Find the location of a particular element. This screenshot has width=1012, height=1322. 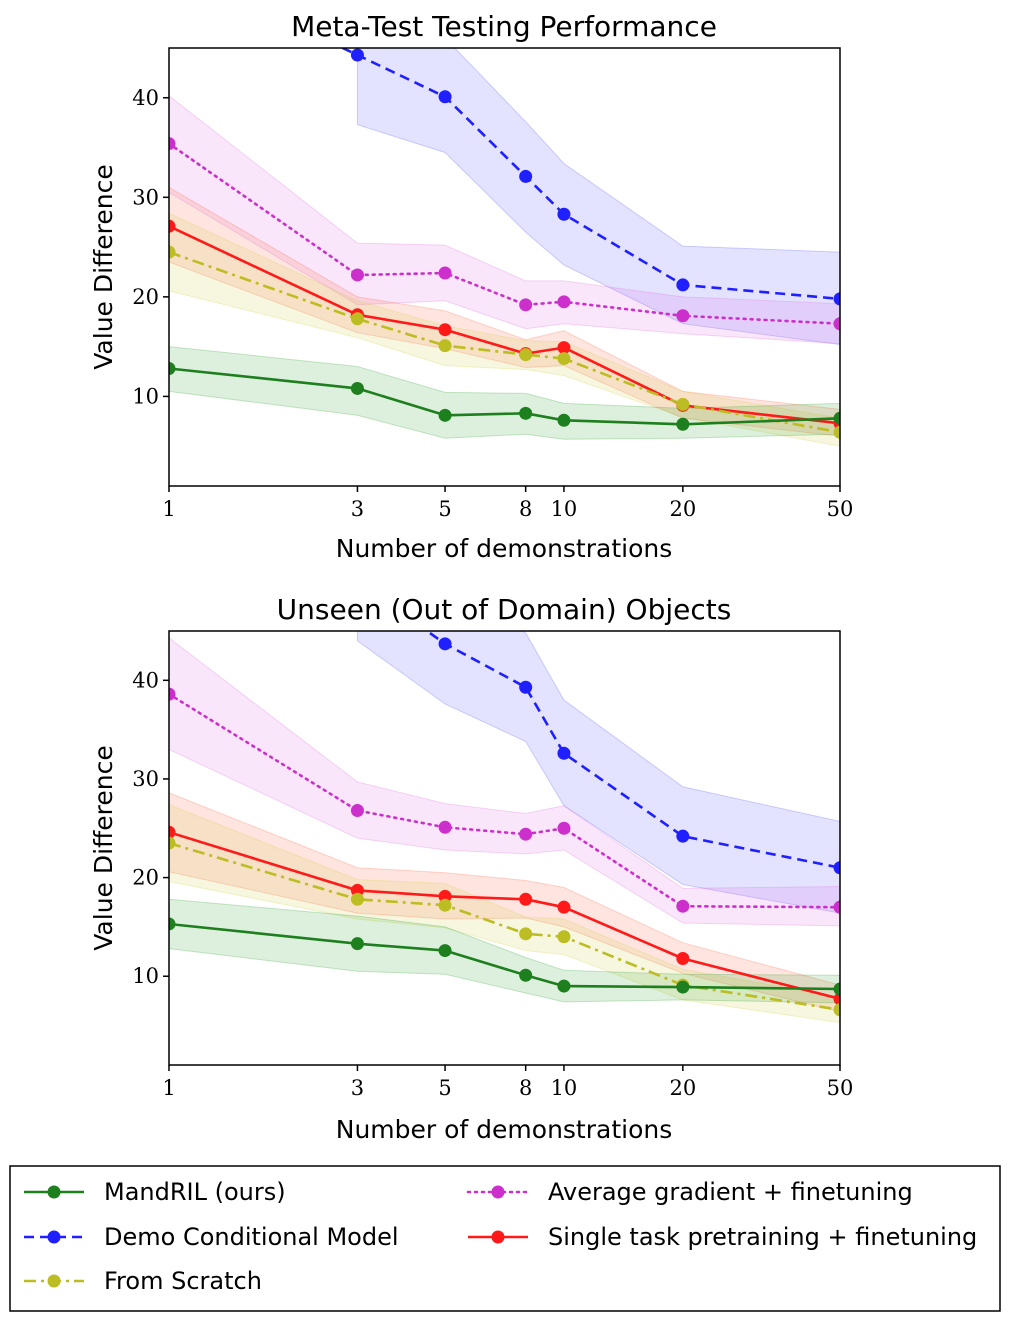

legend-item-average-gradient-finetuning: Average gradient + finetuning is located at coordinates (689, 1192).